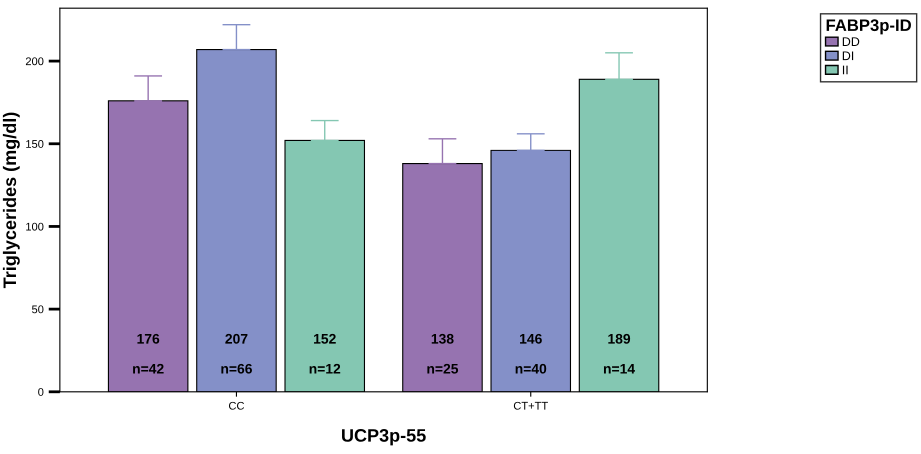  What do you see at coordinates (443, 339) in the screenshot?
I see `data-label: 138` at bounding box center [443, 339].